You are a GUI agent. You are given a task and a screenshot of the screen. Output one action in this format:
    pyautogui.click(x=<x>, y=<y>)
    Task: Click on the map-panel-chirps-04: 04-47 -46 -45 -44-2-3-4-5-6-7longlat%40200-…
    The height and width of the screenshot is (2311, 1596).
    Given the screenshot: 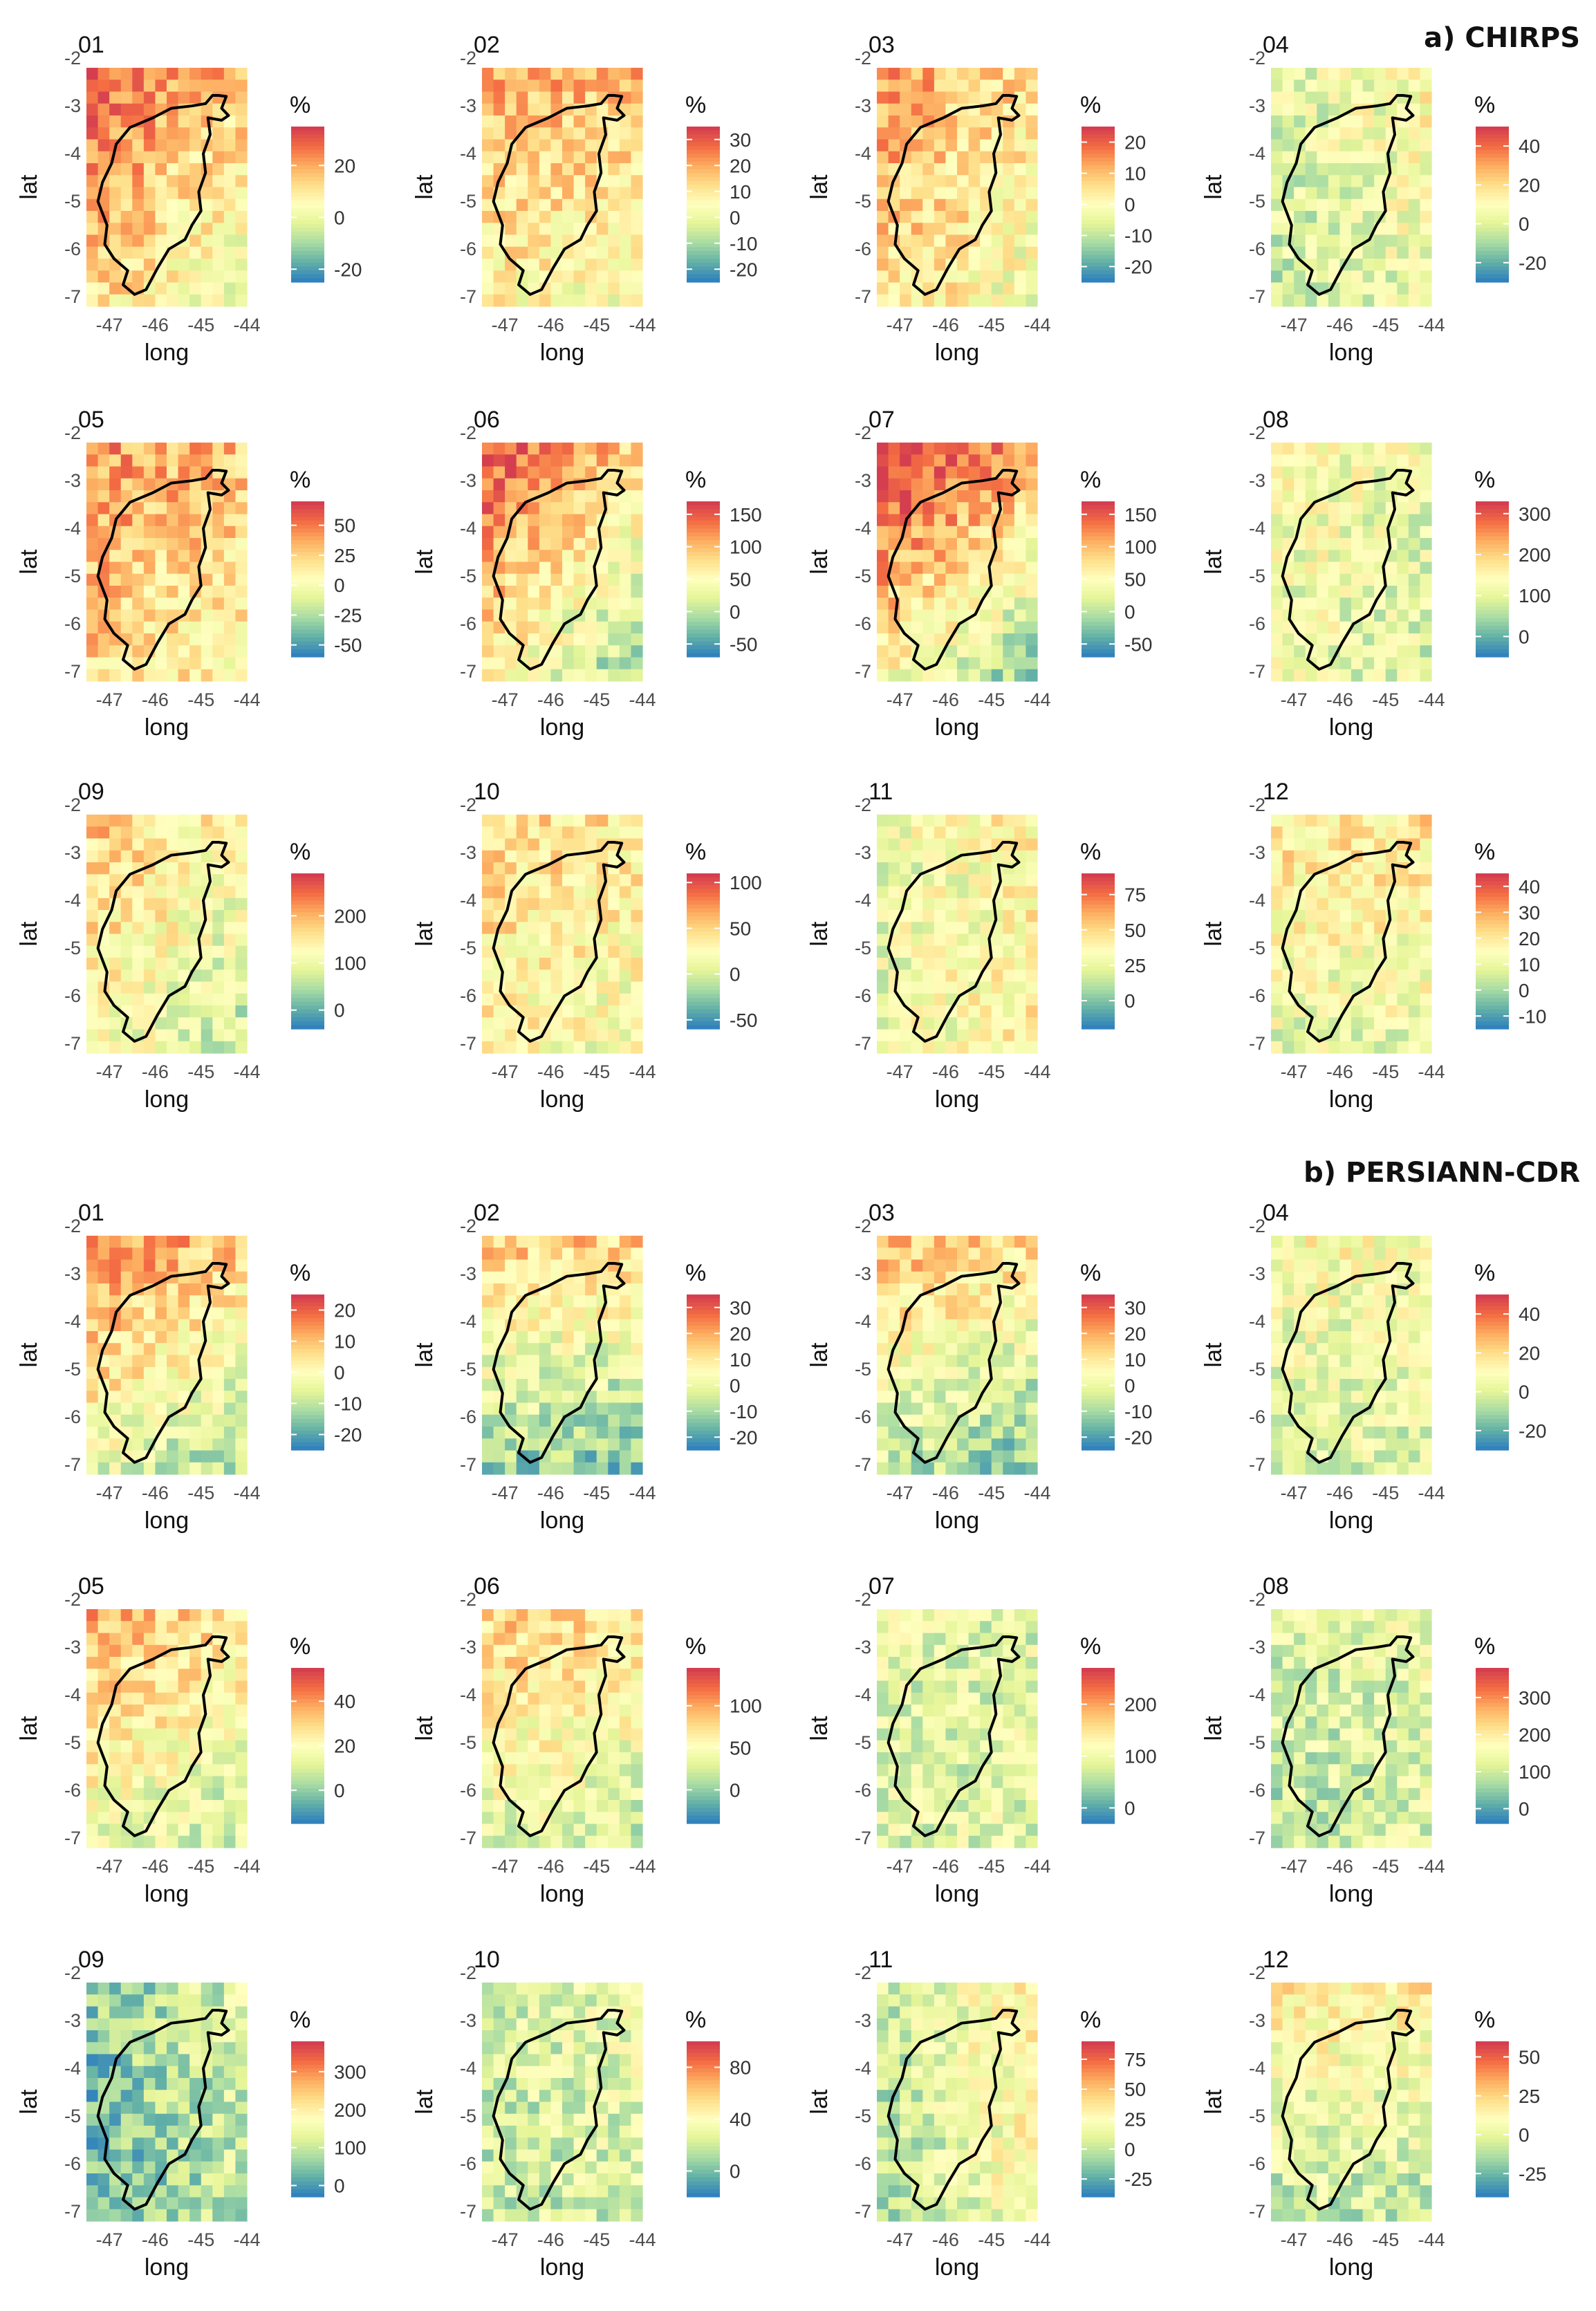 What is the action you would take?
    pyautogui.click(x=1373, y=199)
    